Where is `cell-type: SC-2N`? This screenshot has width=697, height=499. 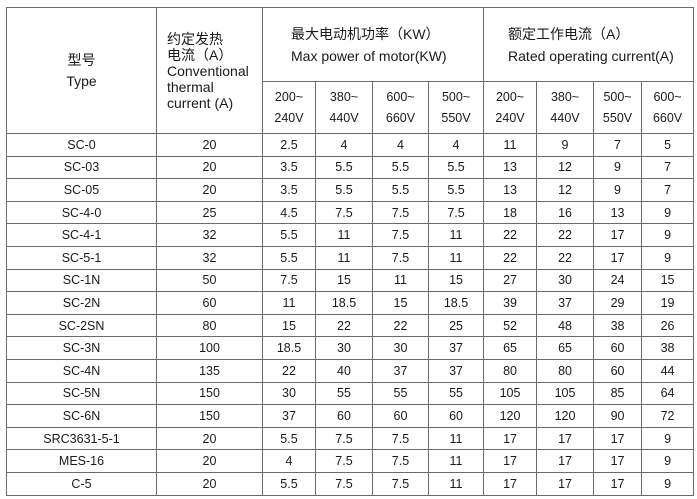
cell-type: SC-2N is located at coordinates (81, 303).